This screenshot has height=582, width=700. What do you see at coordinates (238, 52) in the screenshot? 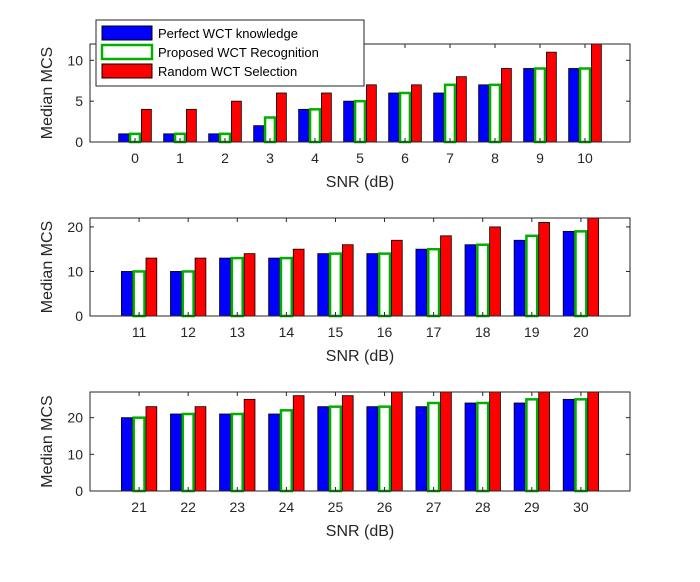
I see `legend-label-proposed: Proposed WCT Recognition` at bounding box center [238, 52].